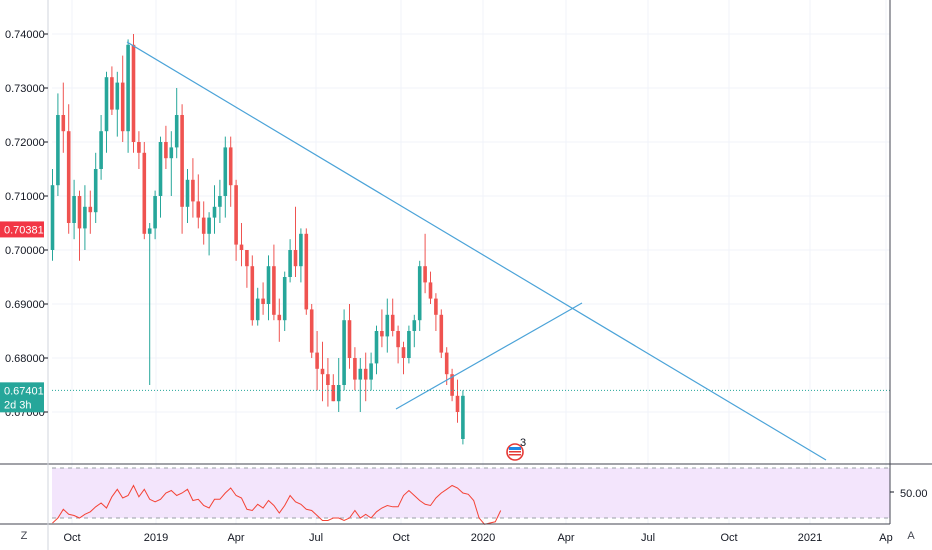 The height and width of the screenshot is (550, 932). Describe the element at coordinates (25, 35) in the screenshot. I see `price-tick-label: 0.74000` at that location.